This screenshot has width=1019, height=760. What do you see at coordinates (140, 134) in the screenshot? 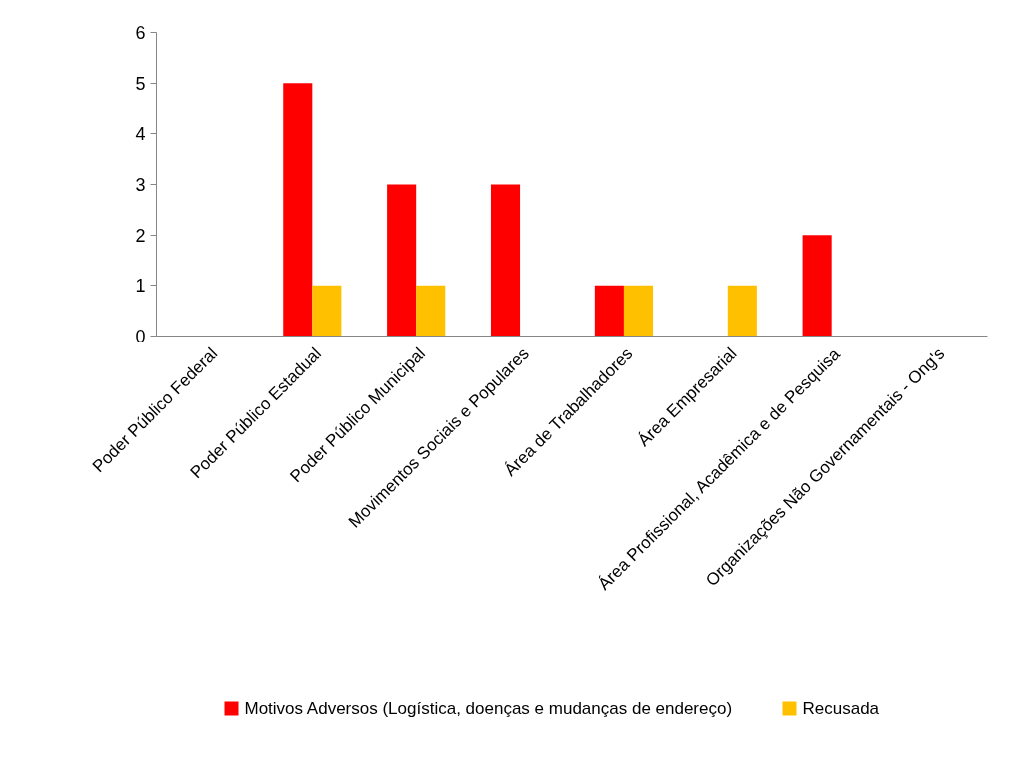
I see `y-tick-label: 4` at bounding box center [140, 134].